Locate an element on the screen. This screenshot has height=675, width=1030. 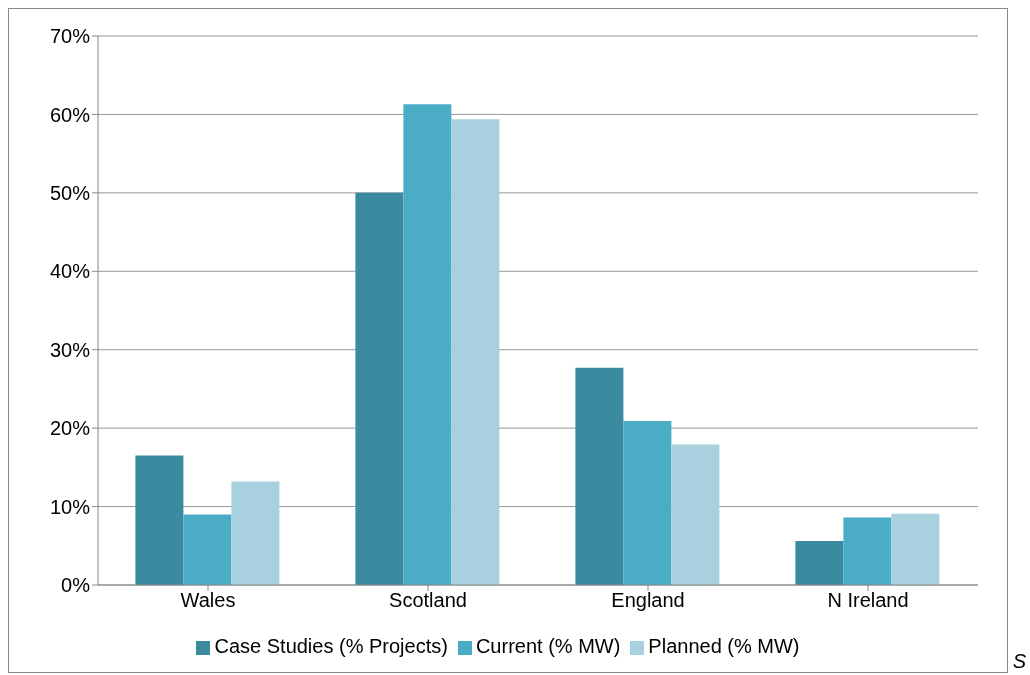
legend-label: Current (% MW) is located at coordinates (548, 646).